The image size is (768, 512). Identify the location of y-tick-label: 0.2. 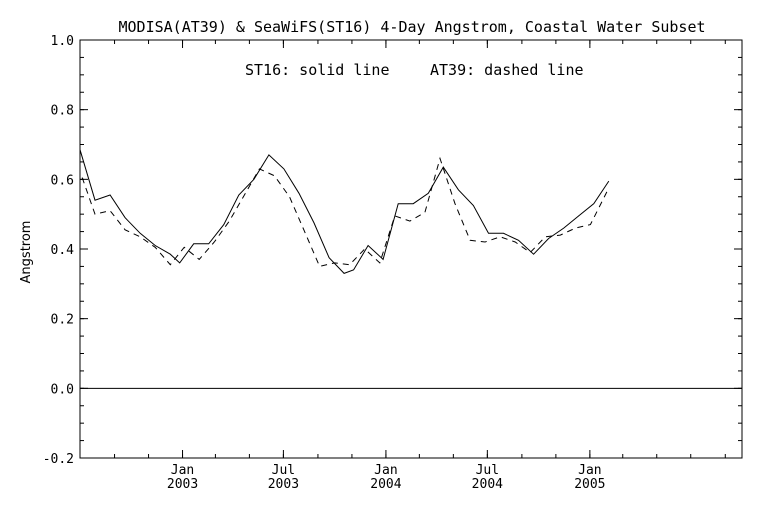
(62, 320).